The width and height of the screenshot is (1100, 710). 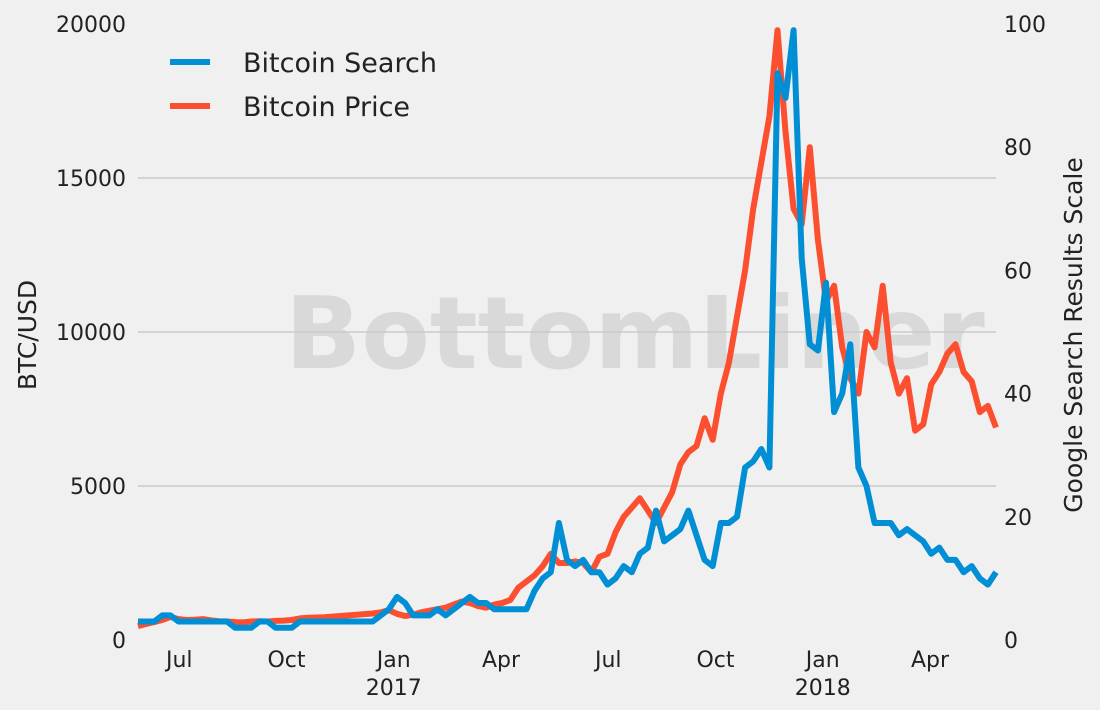 What do you see at coordinates (27, 335) in the screenshot?
I see `y-axis-label: BTC/USD` at bounding box center [27, 335].